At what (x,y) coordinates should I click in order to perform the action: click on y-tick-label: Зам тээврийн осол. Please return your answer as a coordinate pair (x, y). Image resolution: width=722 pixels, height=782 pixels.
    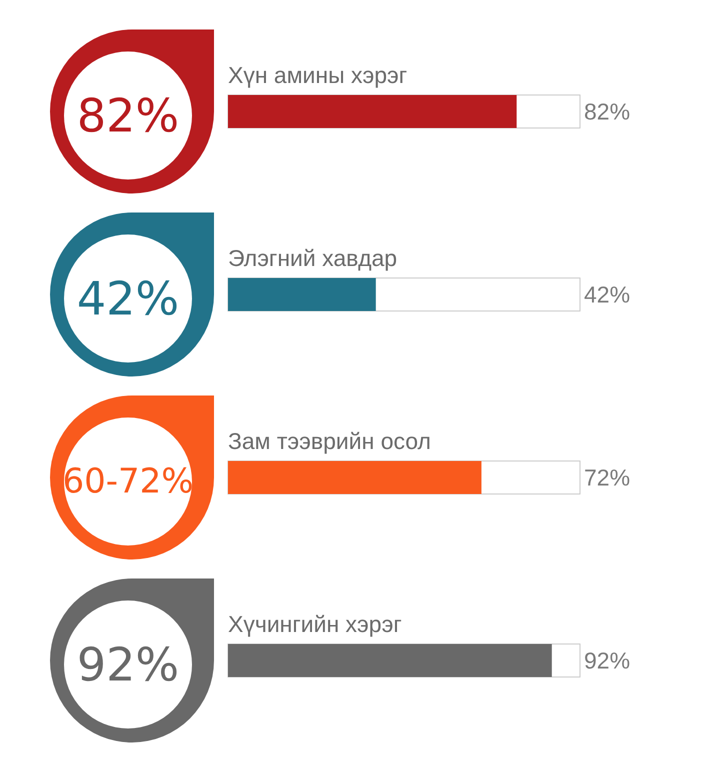
    Looking at the image, I should click on (329, 441).